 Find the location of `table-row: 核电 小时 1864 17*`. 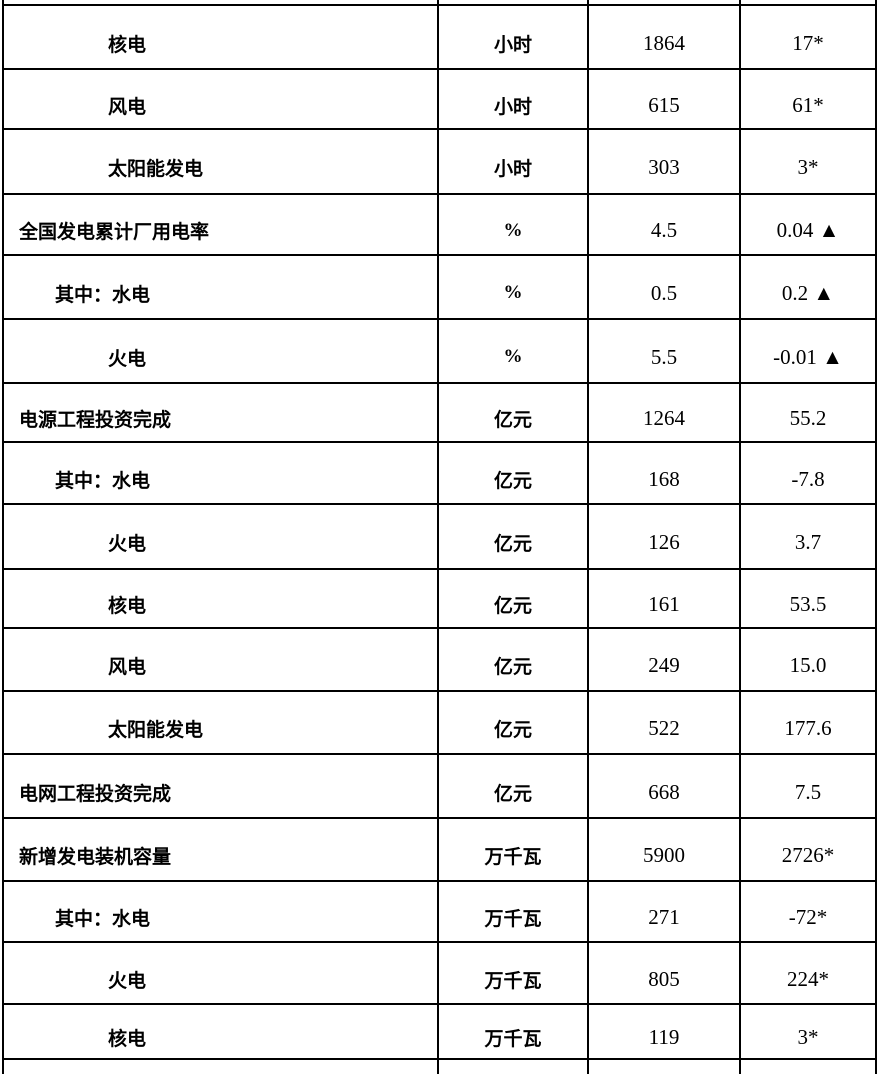

table-row: 核电 小时 1864 17* is located at coordinates (439, 38).